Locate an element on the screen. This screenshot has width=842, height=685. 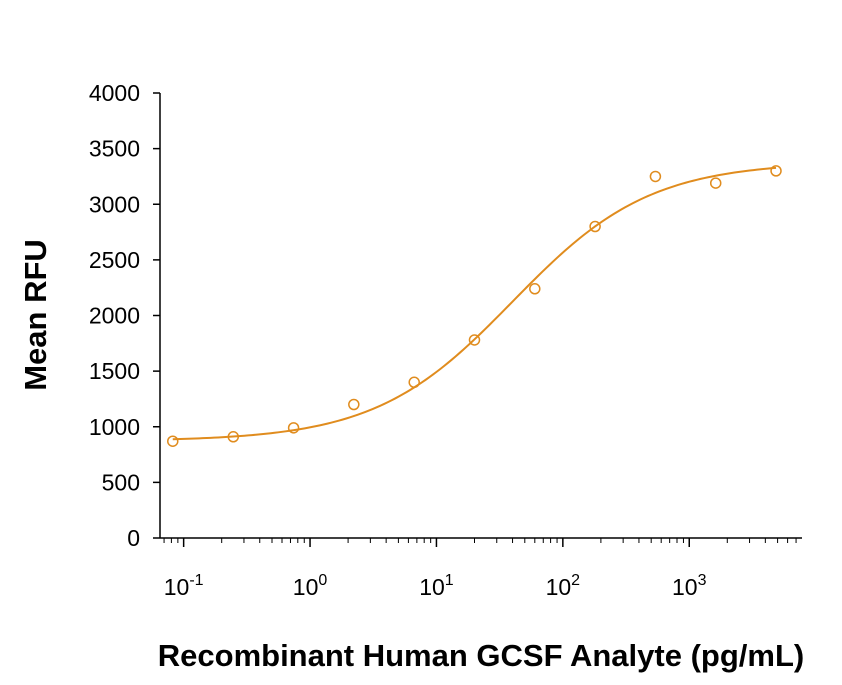
y-axis-title: Mean RFU is located at coordinates (35, 315).